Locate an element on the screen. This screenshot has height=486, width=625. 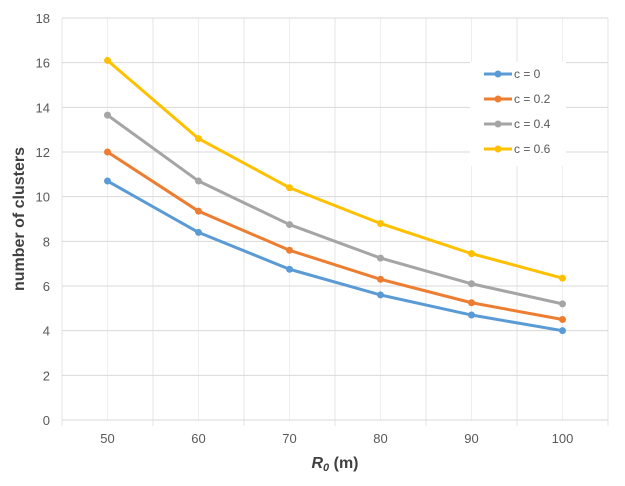
y-tick-label: 12 is located at coordinates (43, 152).